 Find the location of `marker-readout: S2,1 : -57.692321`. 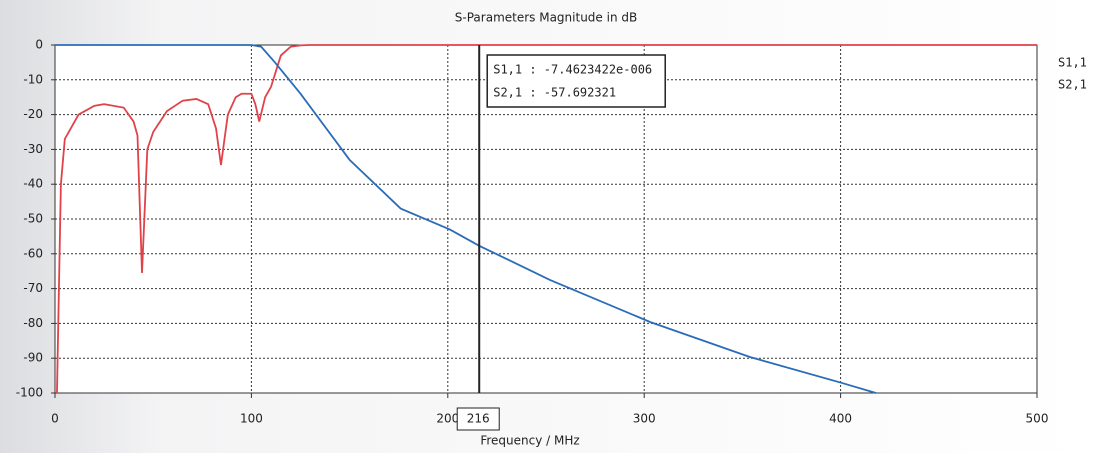

marker-readout: S2,1 : -57.692321 is located at coordinates (554, 93).